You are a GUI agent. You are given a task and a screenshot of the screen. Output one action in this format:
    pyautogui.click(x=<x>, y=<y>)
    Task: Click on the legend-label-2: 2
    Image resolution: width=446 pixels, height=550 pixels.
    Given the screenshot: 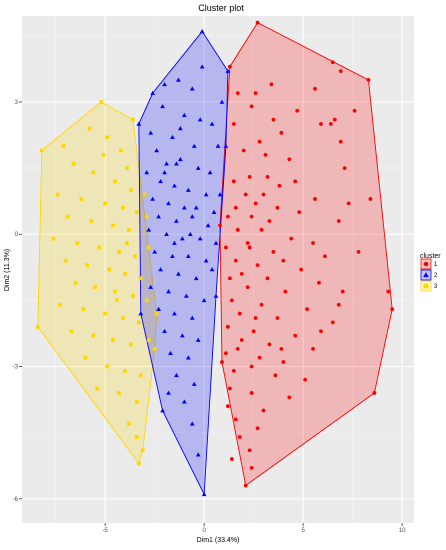 What is the action you would take?
    pyautogui.click(x=436, y=276)
    